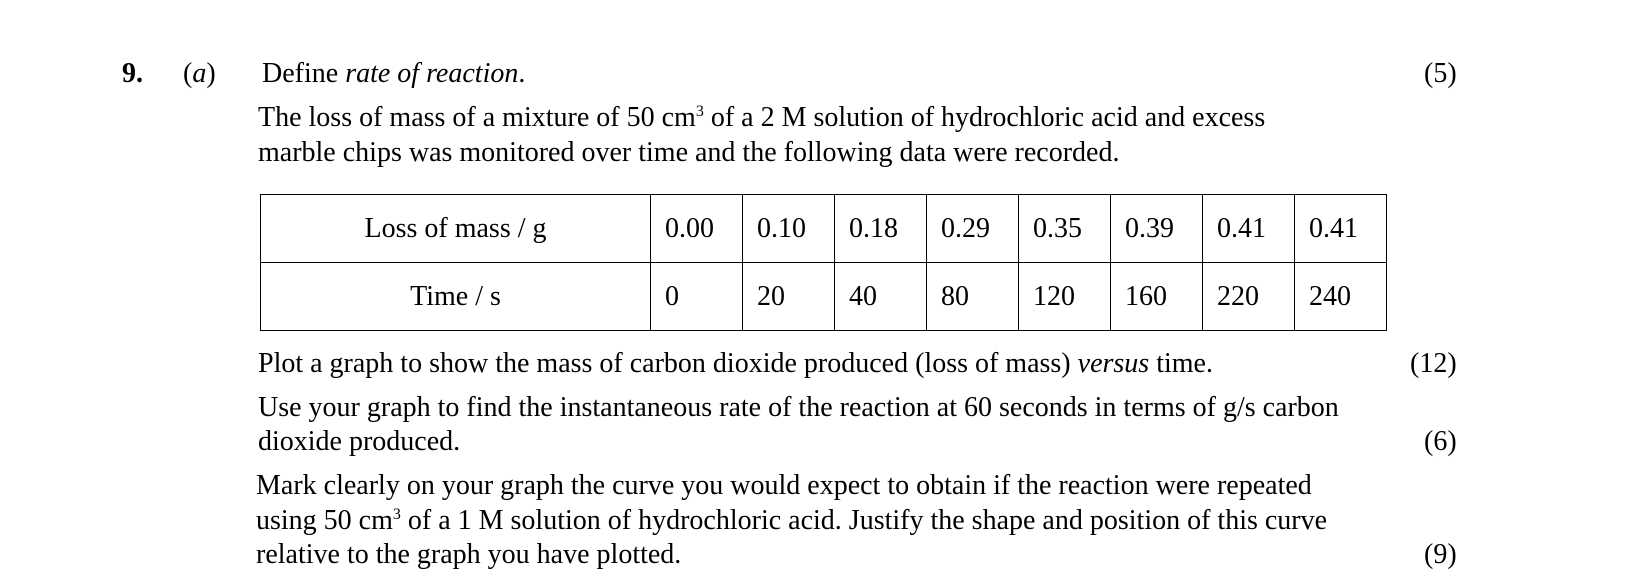 The width and height of the screenshot is (1648, 579). What do you see at coordinates (788, 228) in the screenshot?
I see `table-cell: 0.10` at bounding box center [788, 228].